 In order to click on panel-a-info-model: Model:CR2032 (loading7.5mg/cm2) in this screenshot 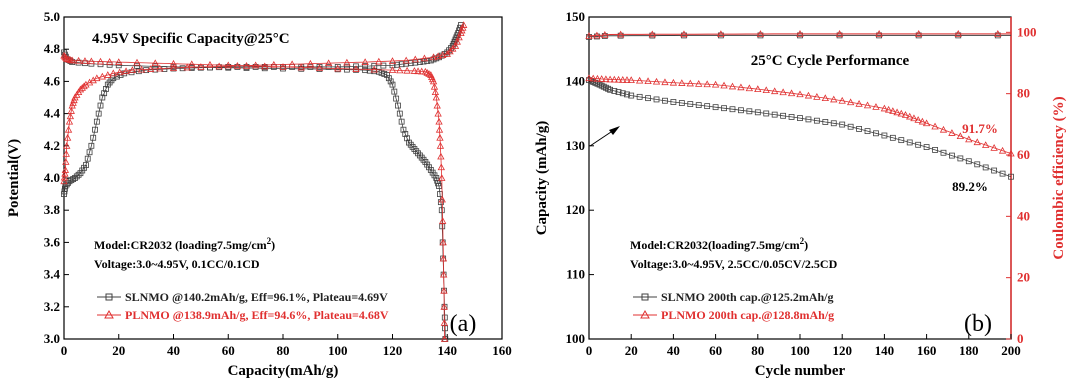, I will do `click(184, 244)`.